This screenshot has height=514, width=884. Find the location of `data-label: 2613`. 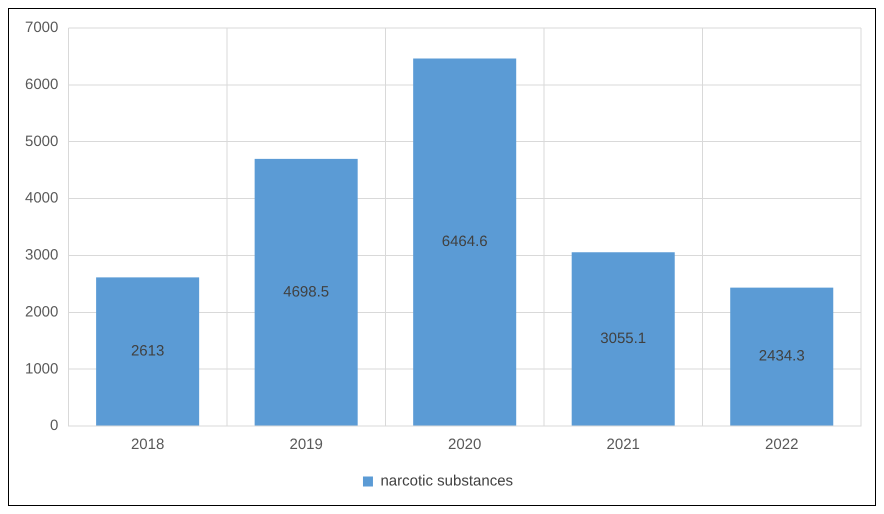

data-label: 2613 is located at coordinates (147, 351).